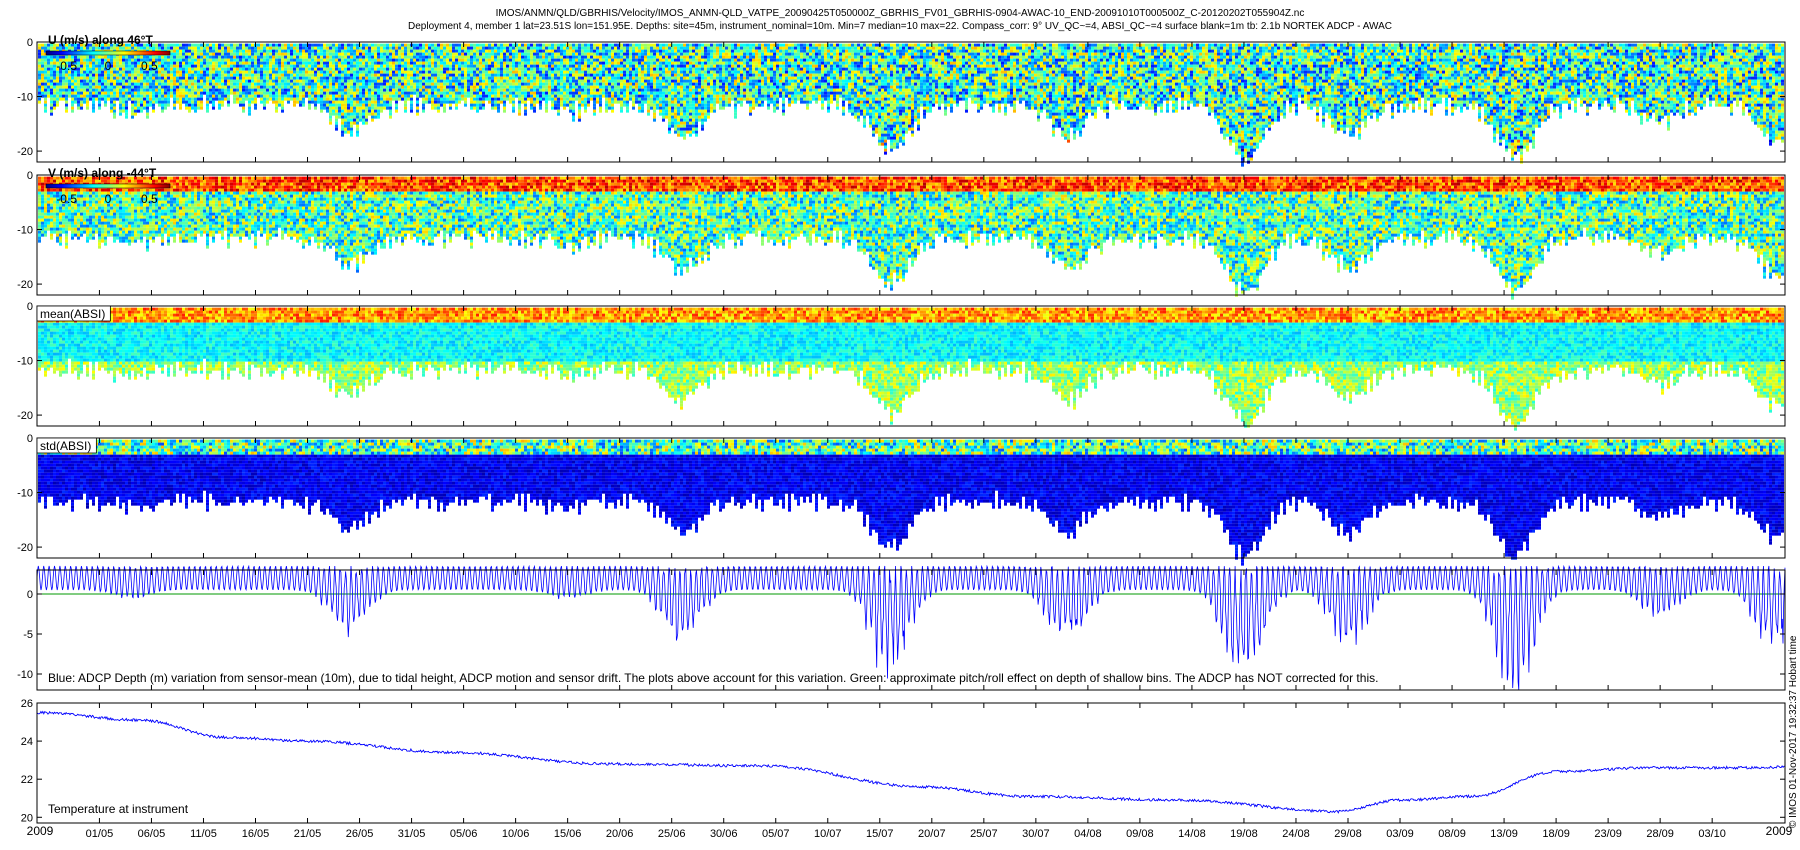 This screenshot has width=1800, height=850. Describe the element at coordinates (1452, 834) in the screenshot. I see `x-tick-label: 08/09` at that location.